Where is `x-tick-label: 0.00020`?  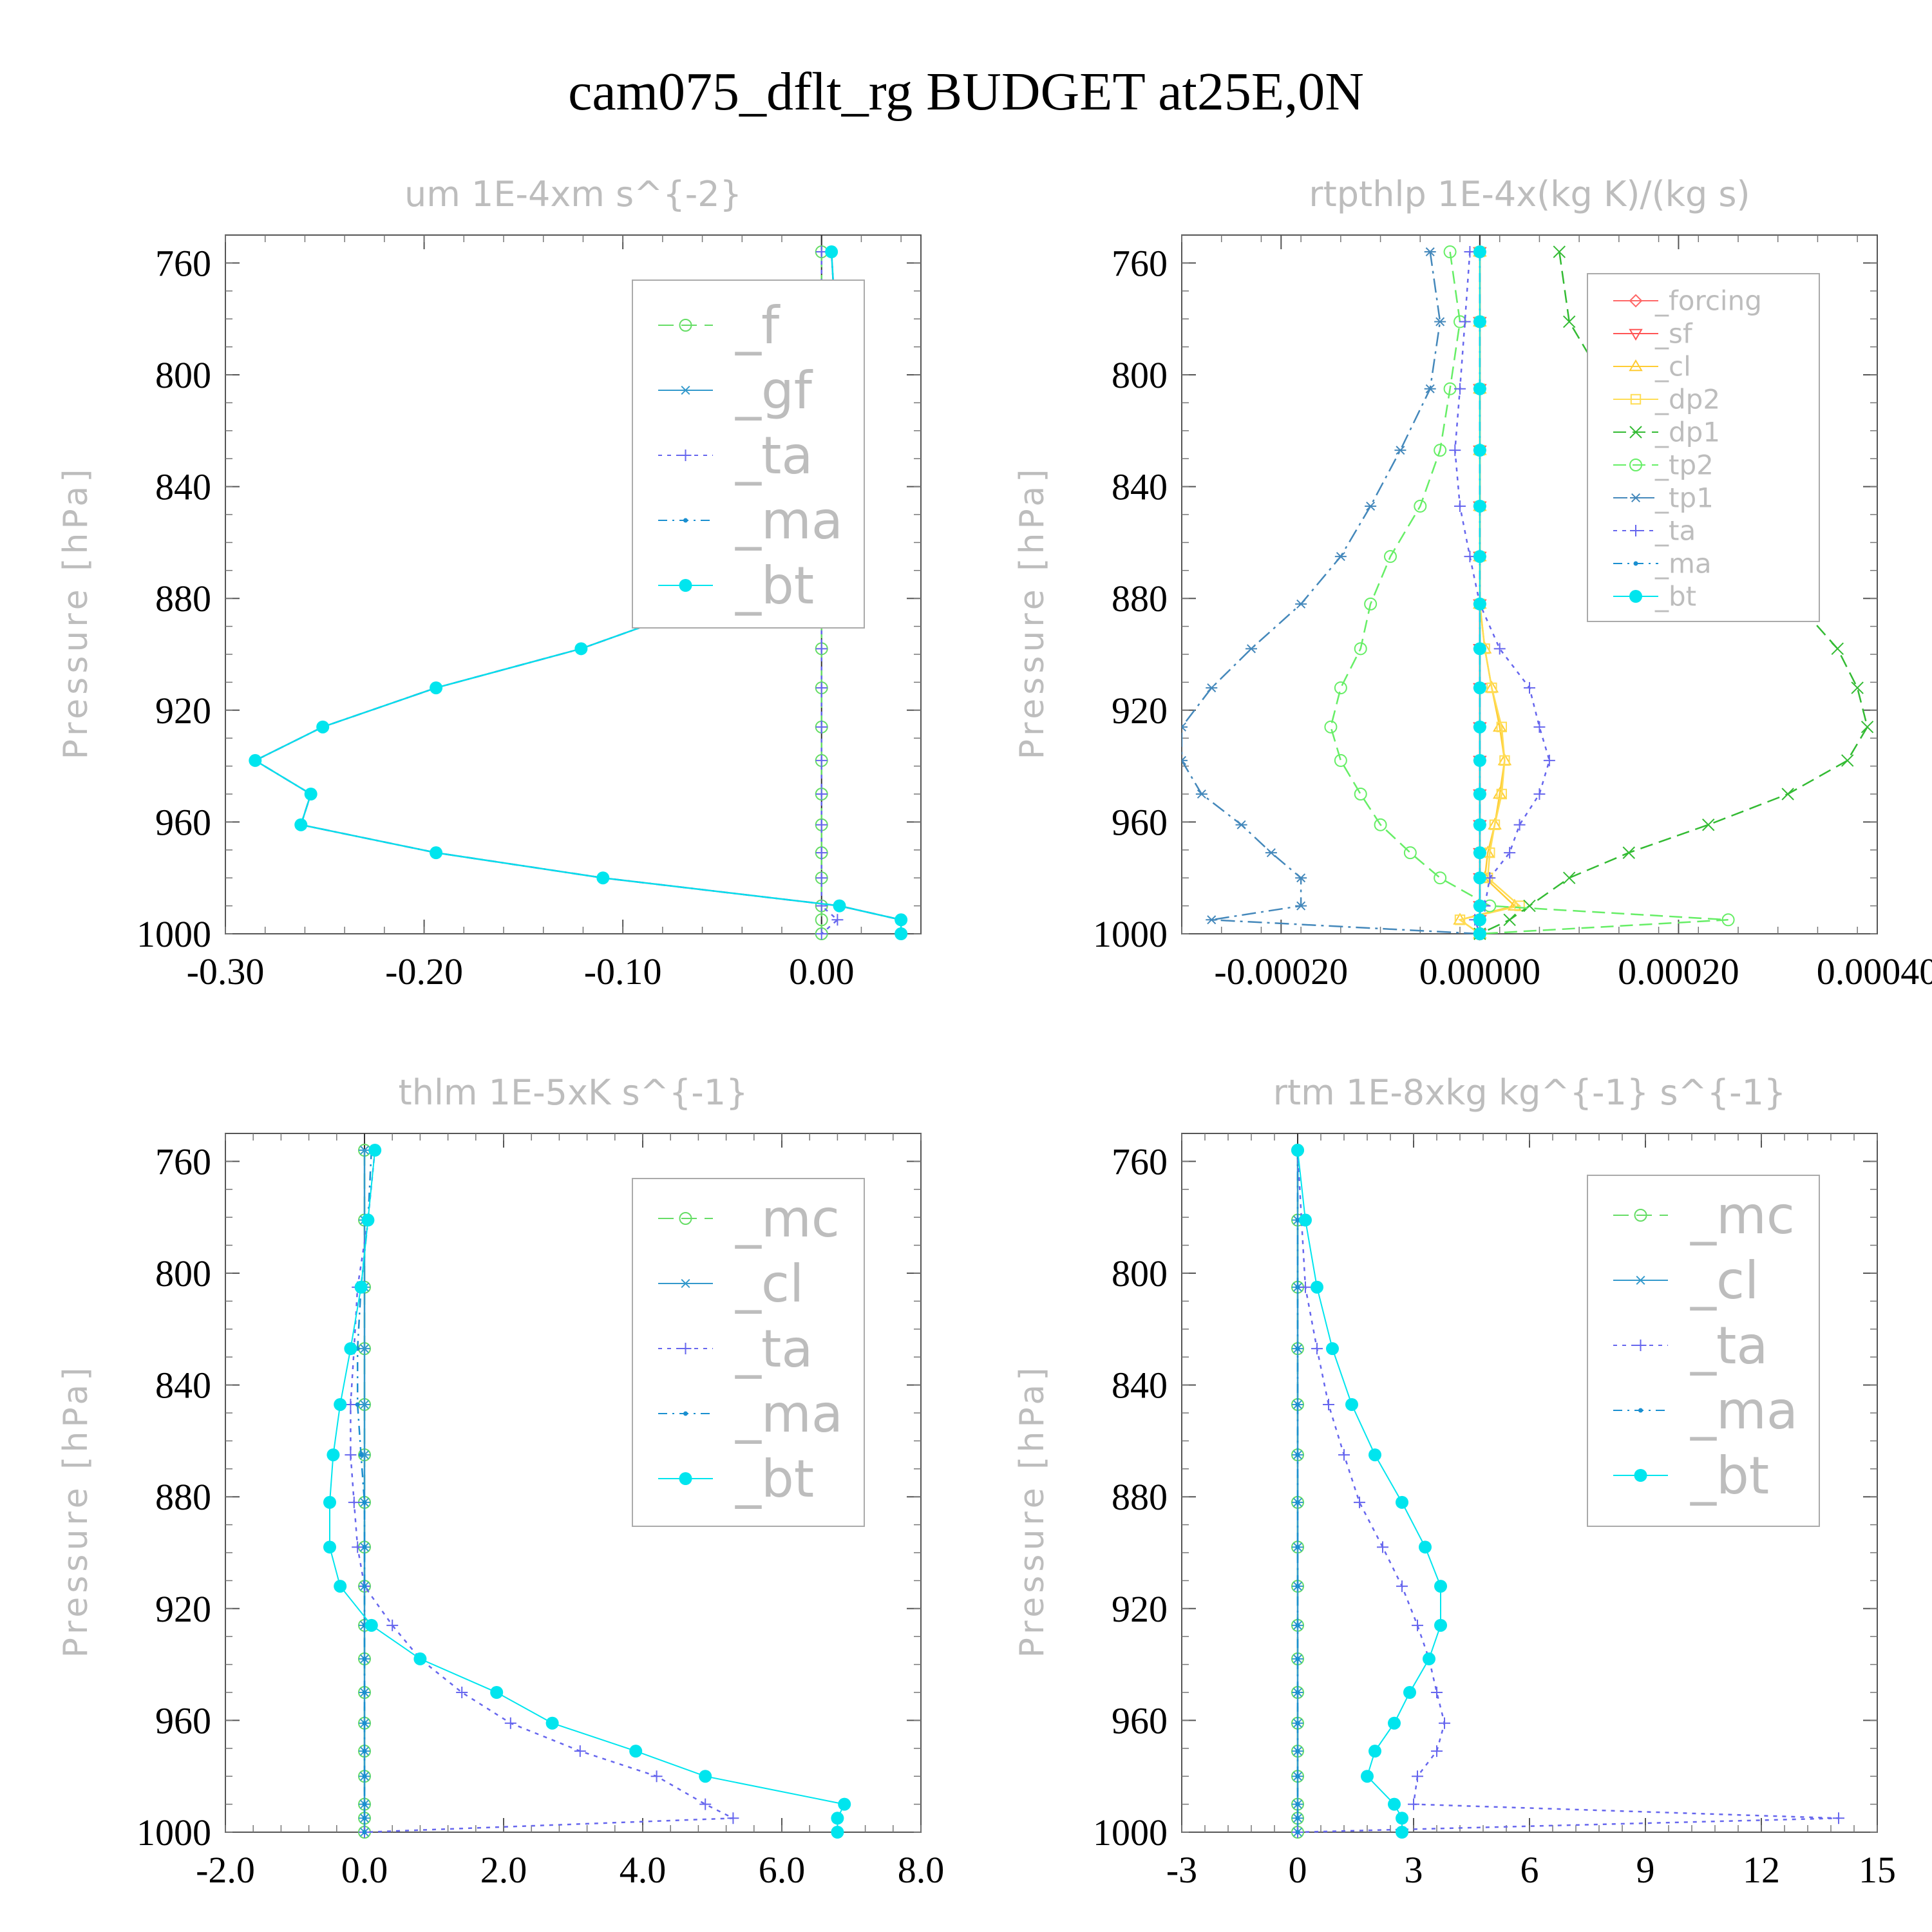 x-tick-label: 0.00020 is located at coordinates (1678, 972).